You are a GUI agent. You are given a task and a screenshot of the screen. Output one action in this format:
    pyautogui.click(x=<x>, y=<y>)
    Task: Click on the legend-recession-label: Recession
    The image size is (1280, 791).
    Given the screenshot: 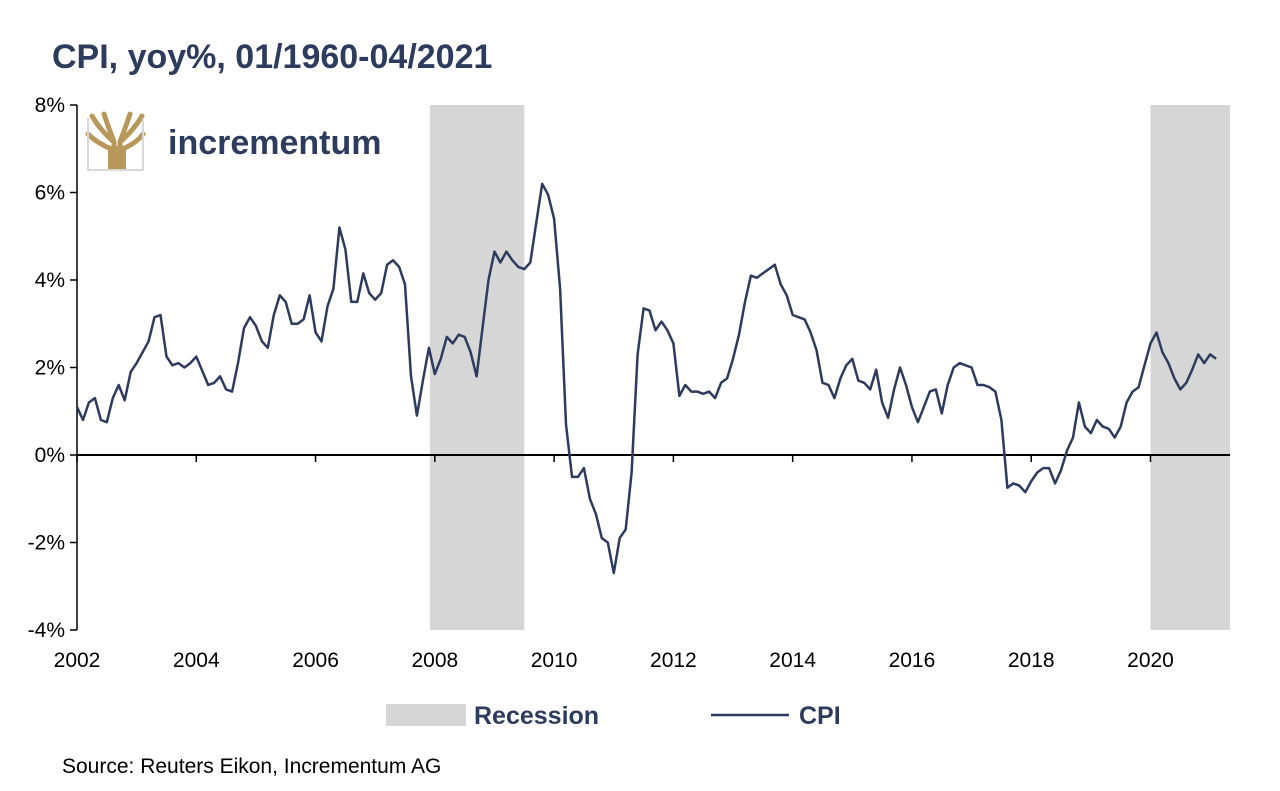 What is the action you would take?
    pyautogui.click(x=536, y=716)
    